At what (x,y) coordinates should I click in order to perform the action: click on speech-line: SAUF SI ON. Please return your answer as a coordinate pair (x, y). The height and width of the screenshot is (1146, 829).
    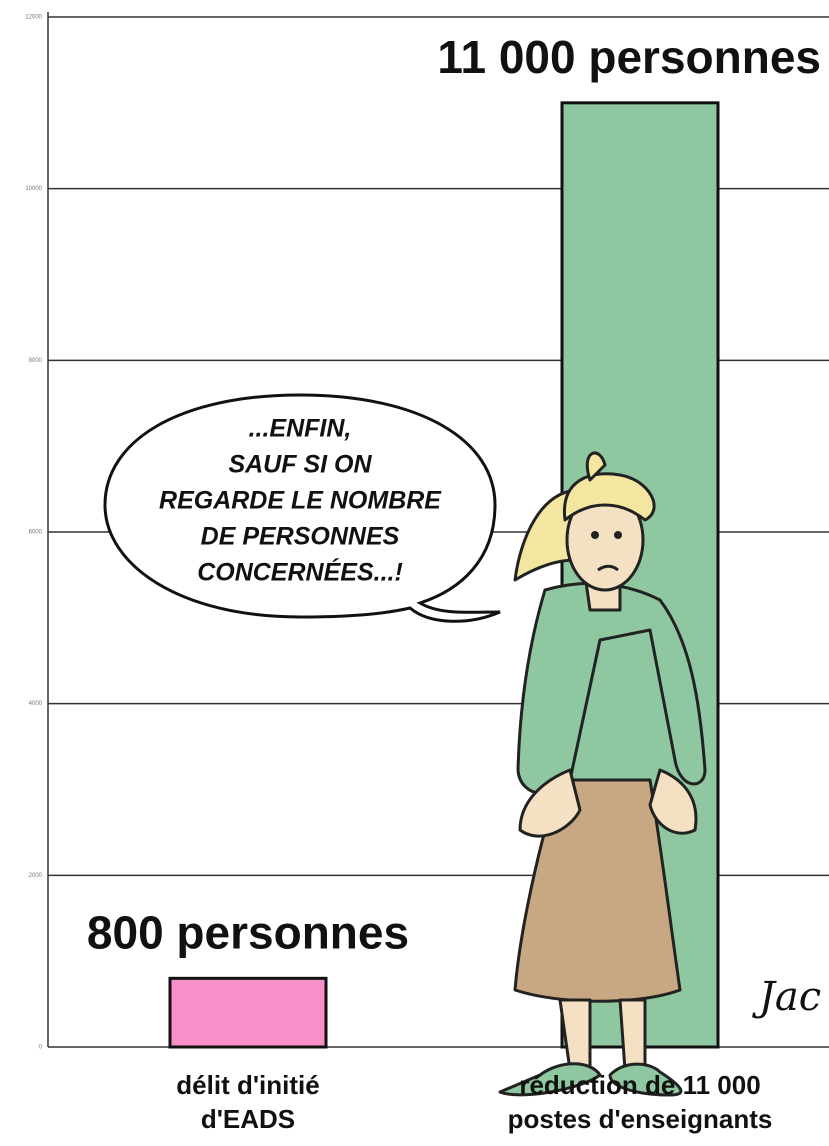
    Looking at the image, I should click on (300, 465).